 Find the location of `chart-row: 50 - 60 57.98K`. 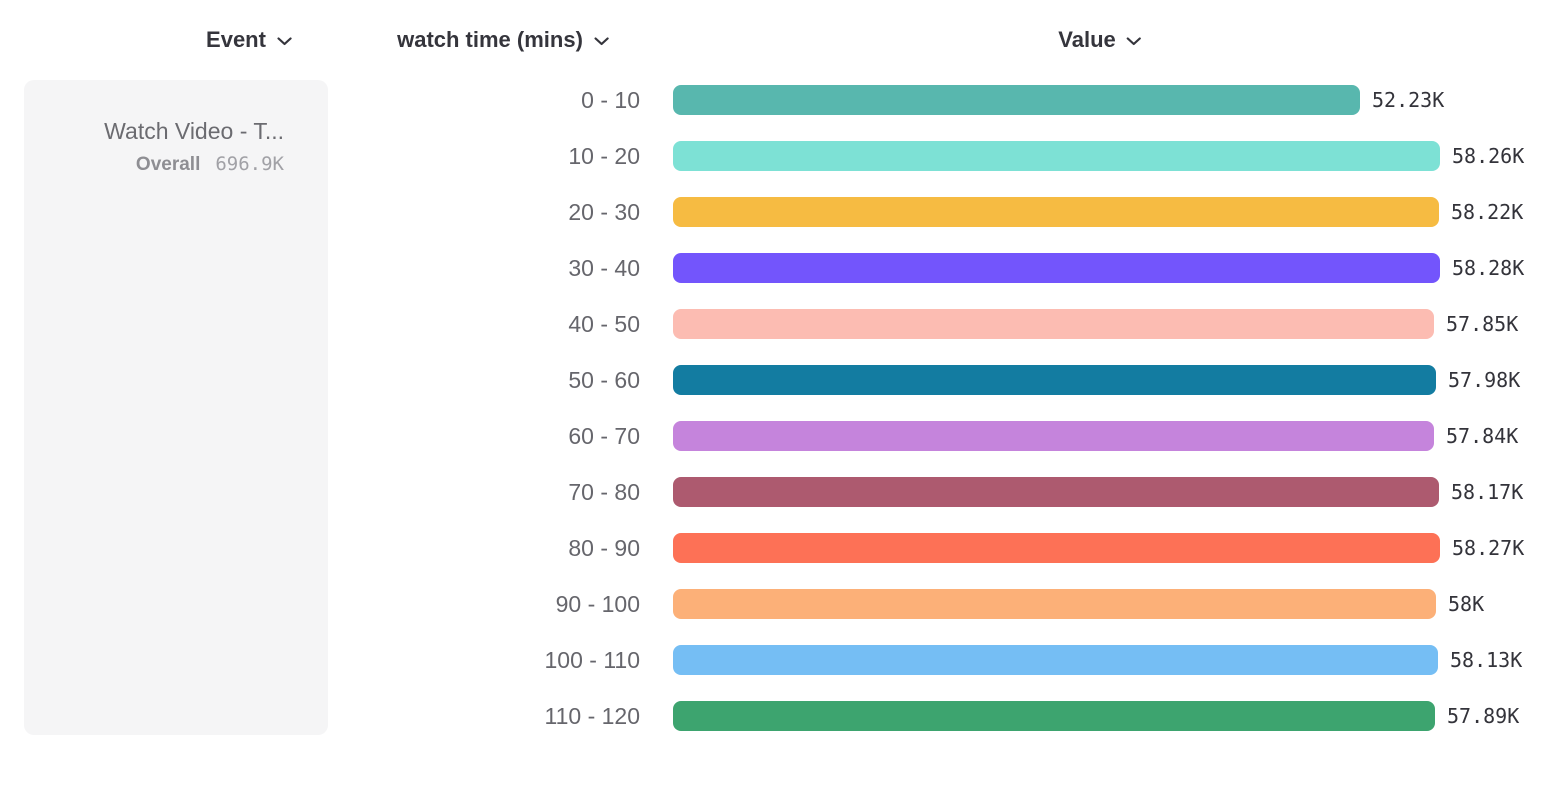

chart-row: 50 - 60 57.98K is located at coordinates (760, 380).